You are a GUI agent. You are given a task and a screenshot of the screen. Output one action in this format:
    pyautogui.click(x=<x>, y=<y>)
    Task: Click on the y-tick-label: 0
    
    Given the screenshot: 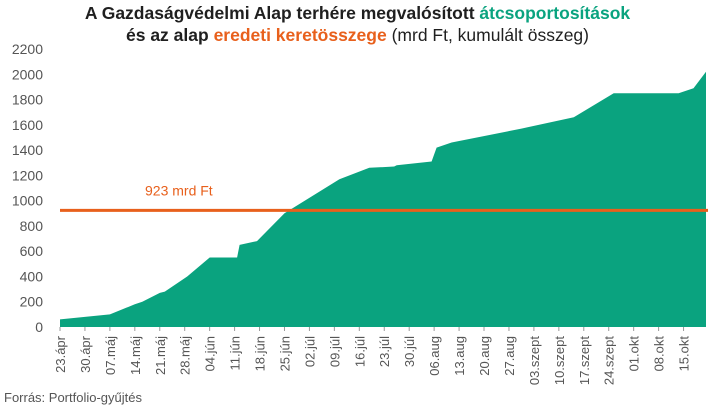 What is the action you would take?
    pyautogui.click(x=39, y=327)
    